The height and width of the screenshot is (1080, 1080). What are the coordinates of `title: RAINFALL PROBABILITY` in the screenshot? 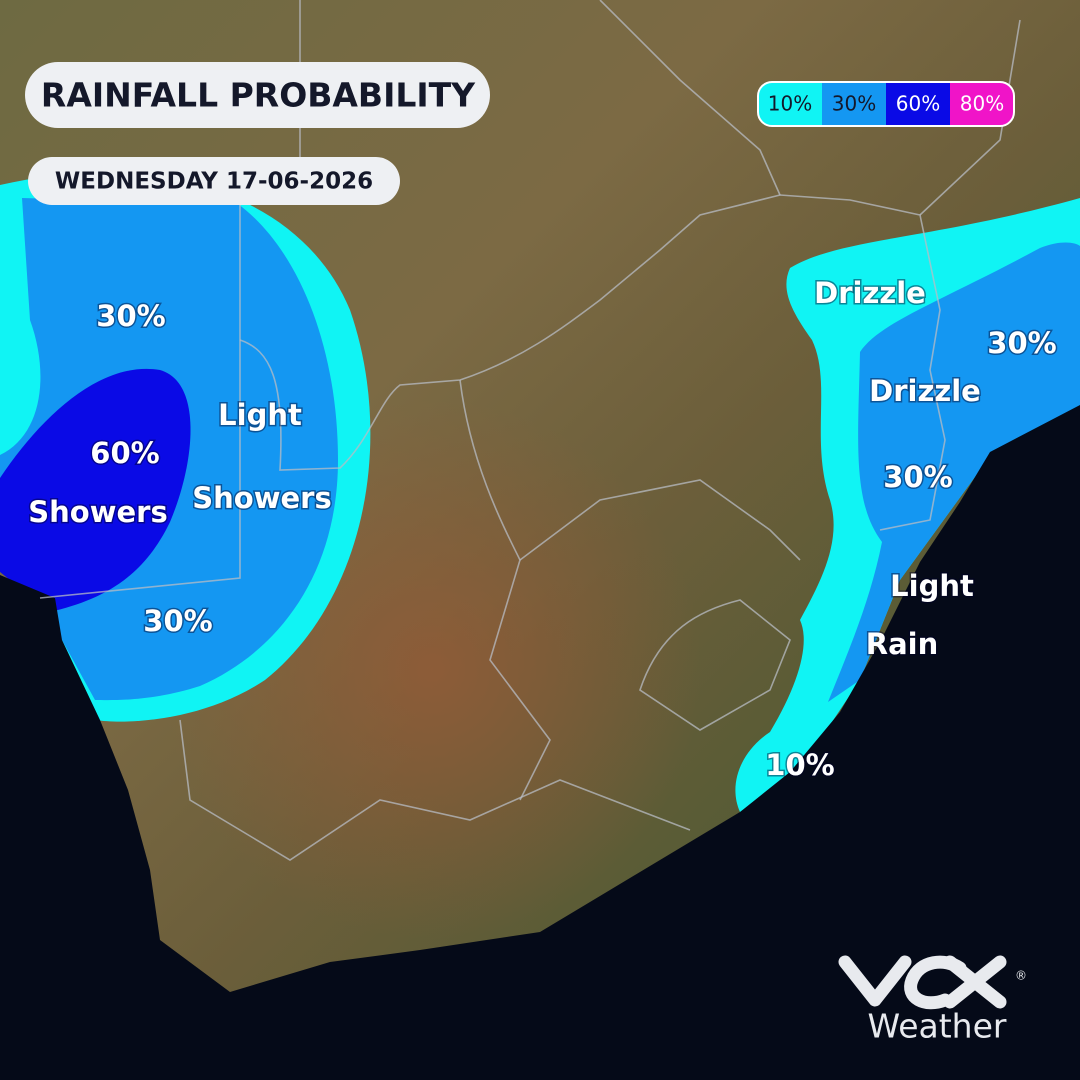 It's located at (258, 95).